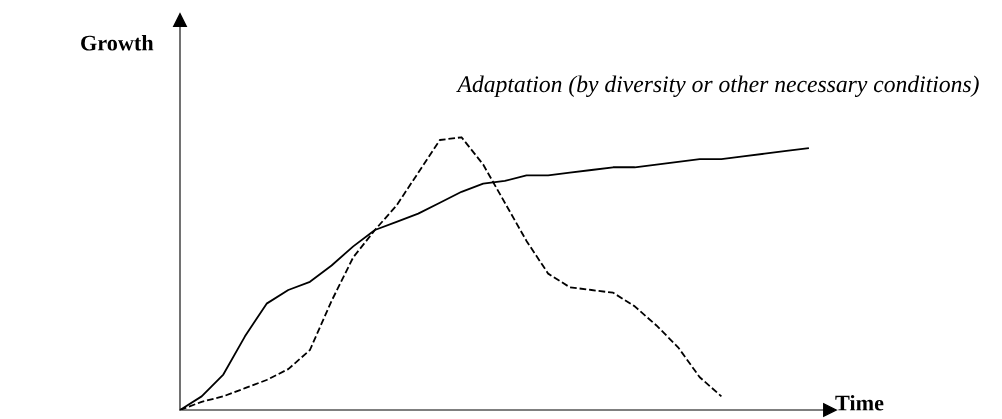 The image size is (1002, 419). Describe the element at coordinates (117, 42) in the screenshot. I see `y-axis-title: Growth` at that location.